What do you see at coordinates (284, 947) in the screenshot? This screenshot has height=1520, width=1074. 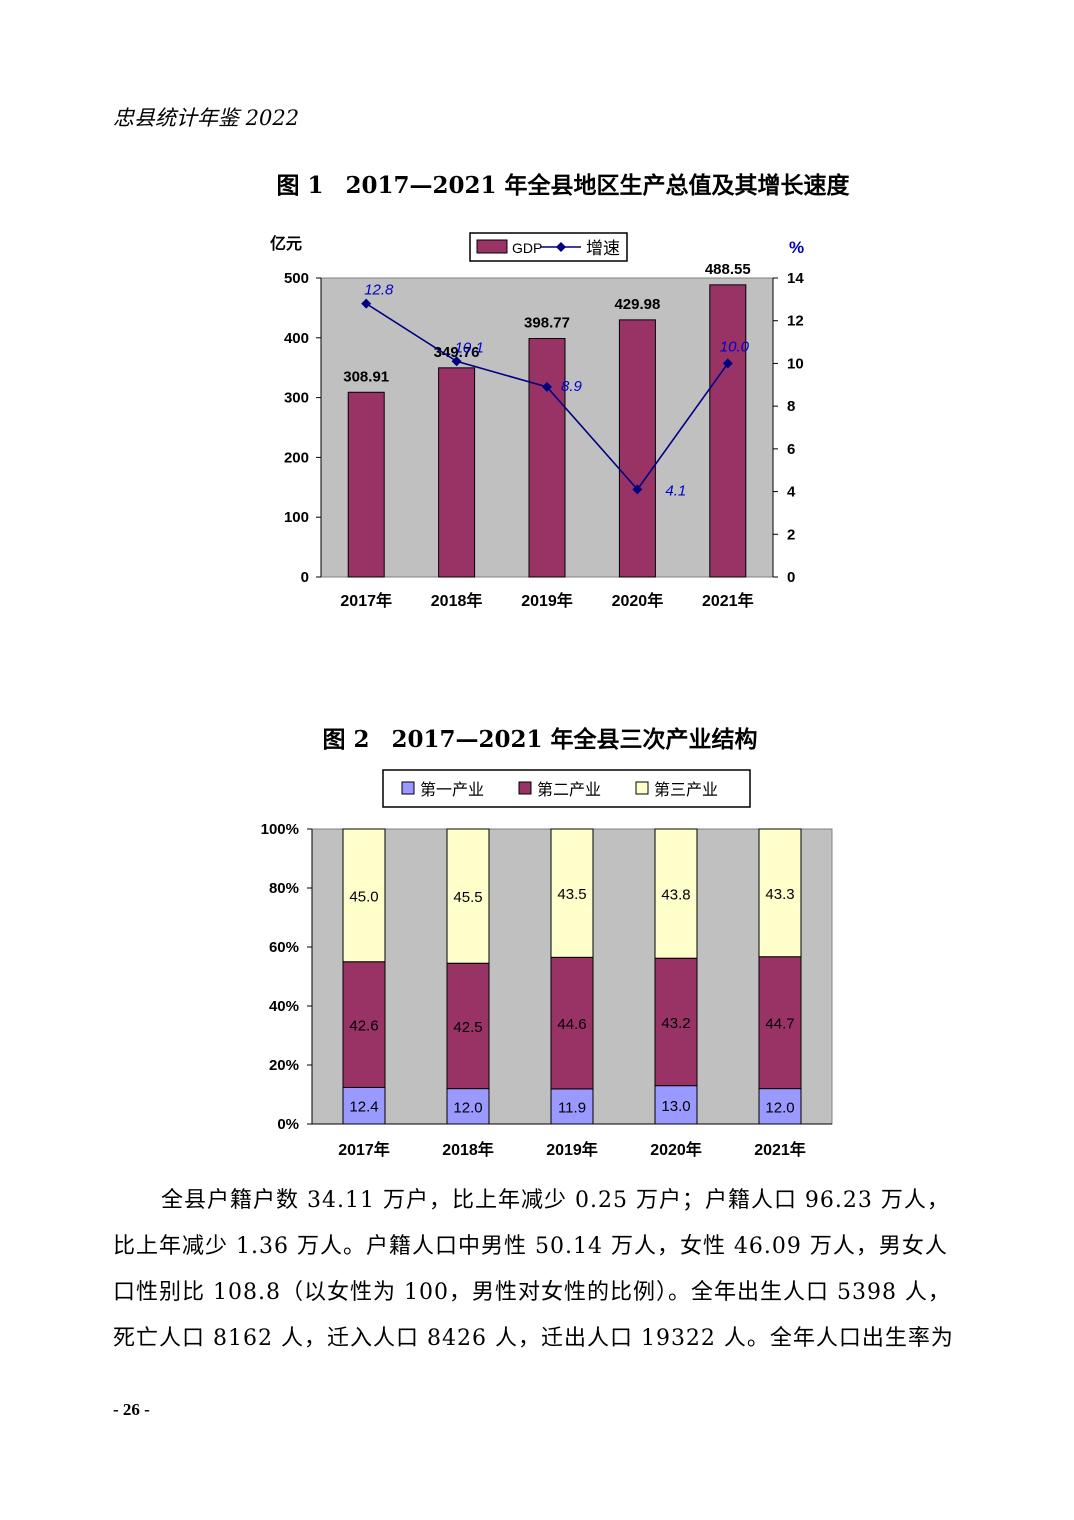 I see `fig2-y-tick-label: 60%` at bounding box center [284, 947].